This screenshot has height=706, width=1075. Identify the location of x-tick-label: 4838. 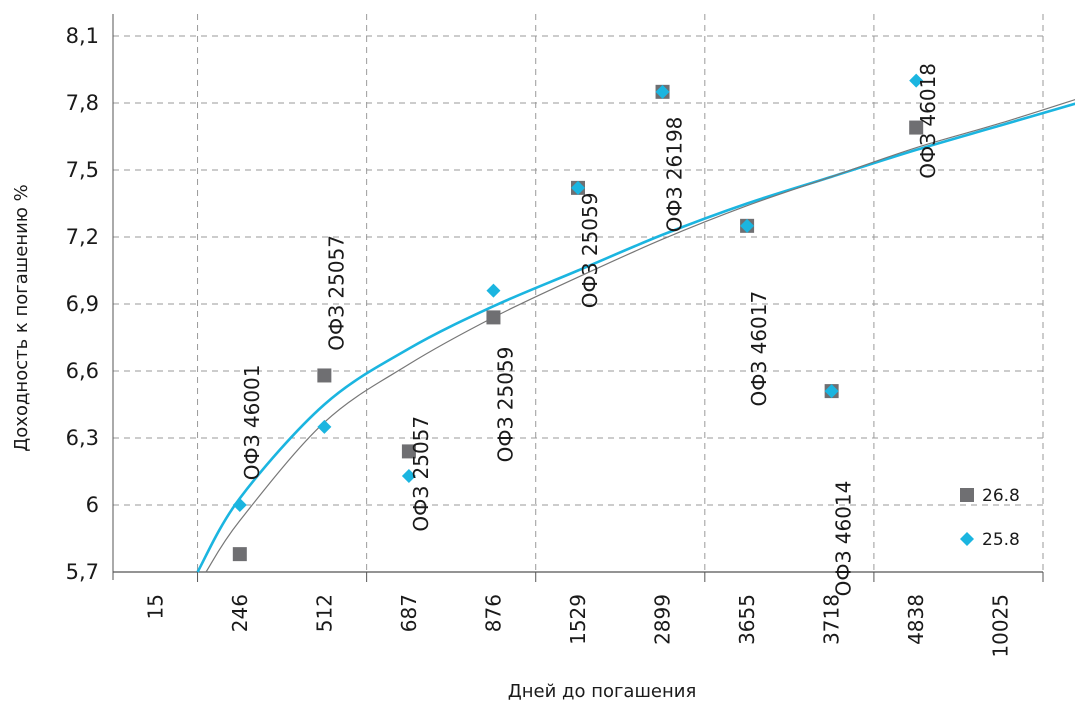
(916, 619).